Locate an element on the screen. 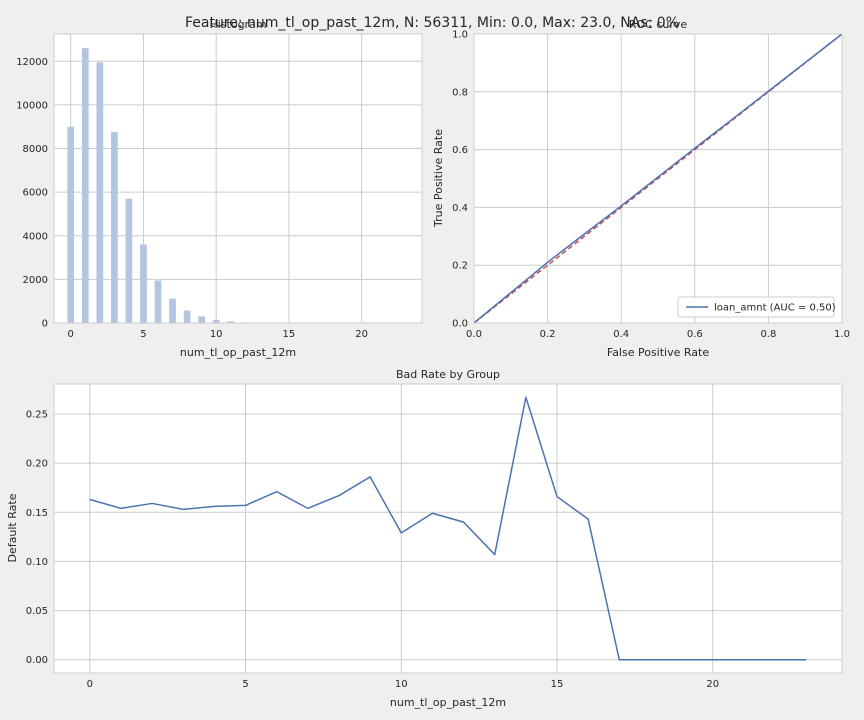  roc-x-tick-label: 0.2 is located at coordinates (548, 334).